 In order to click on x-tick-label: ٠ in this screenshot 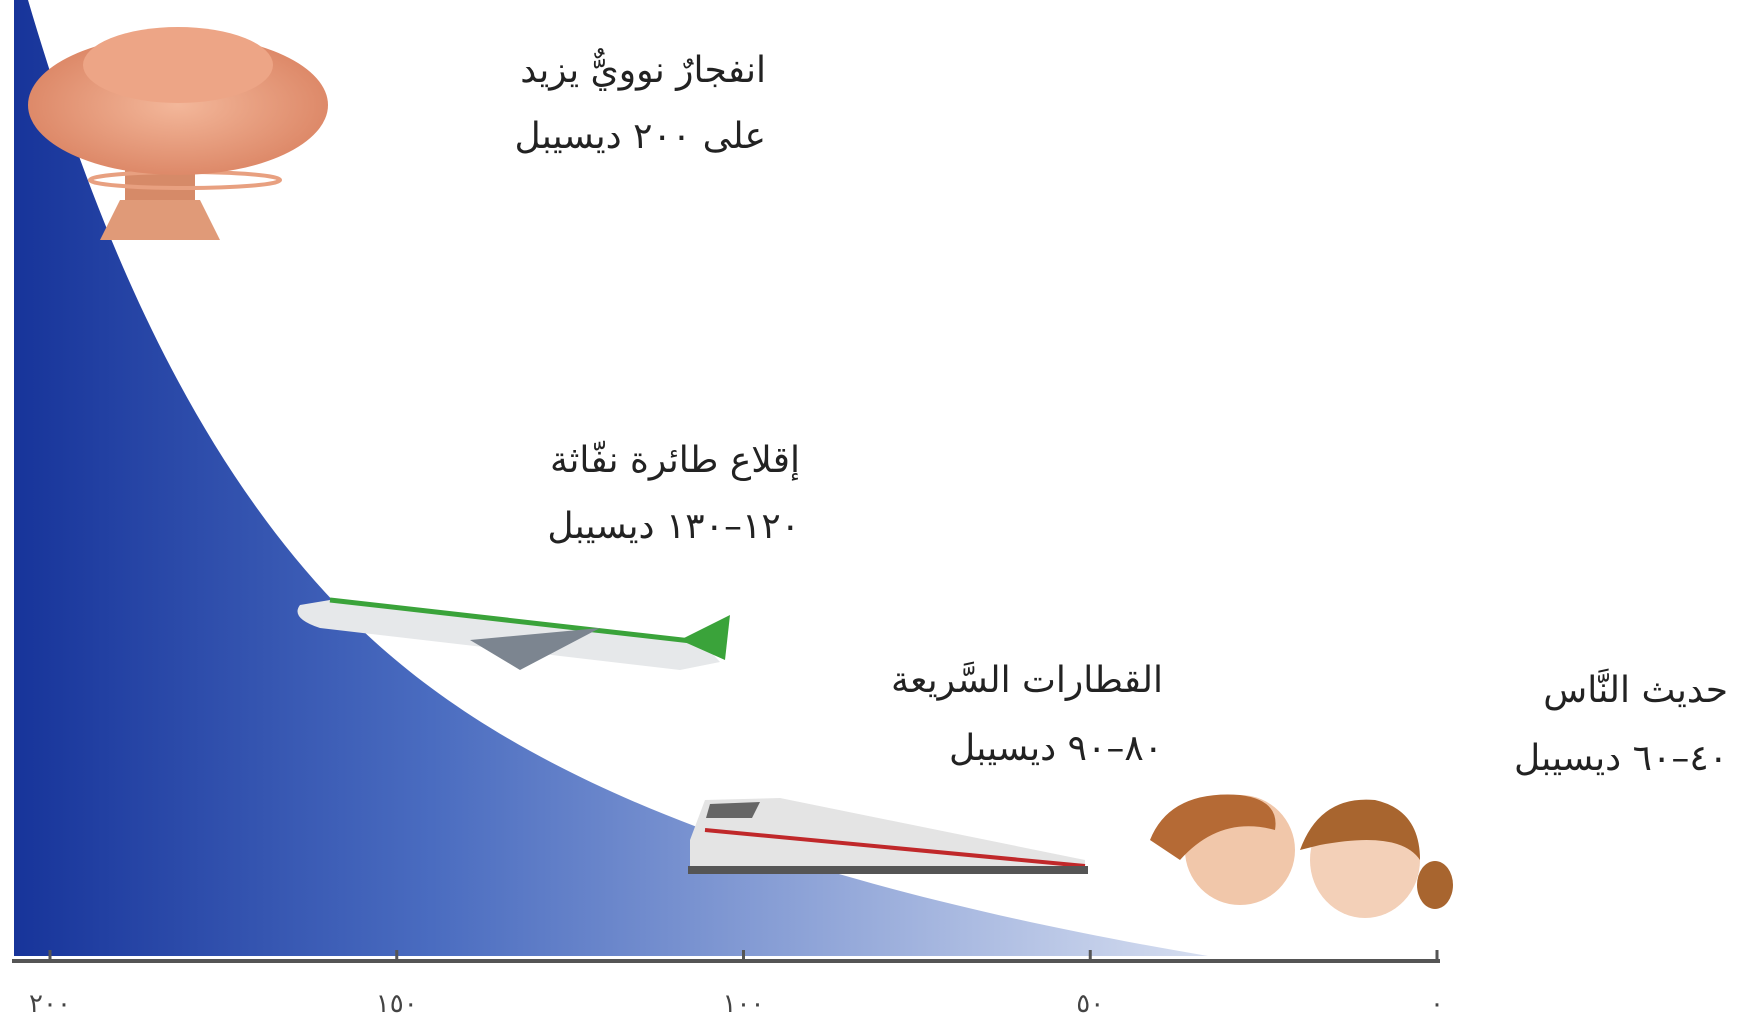, I will do `click(1437, 1004)`.